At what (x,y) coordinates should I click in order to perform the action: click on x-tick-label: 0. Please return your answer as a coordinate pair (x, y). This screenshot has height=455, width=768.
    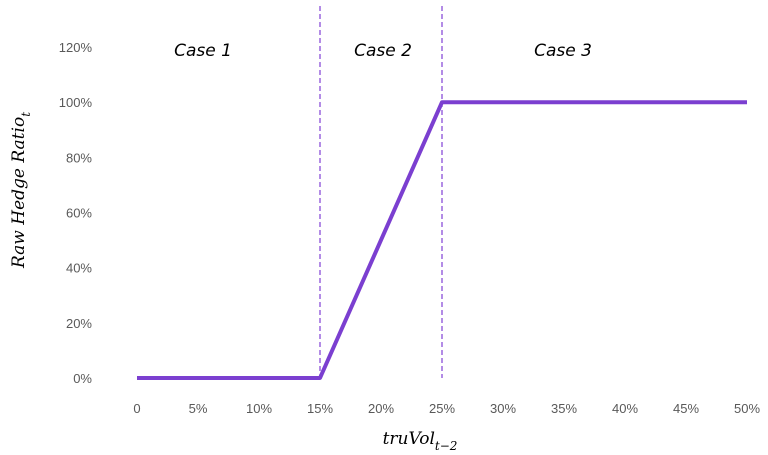
    Looking at the image, I should click on (136, 408).